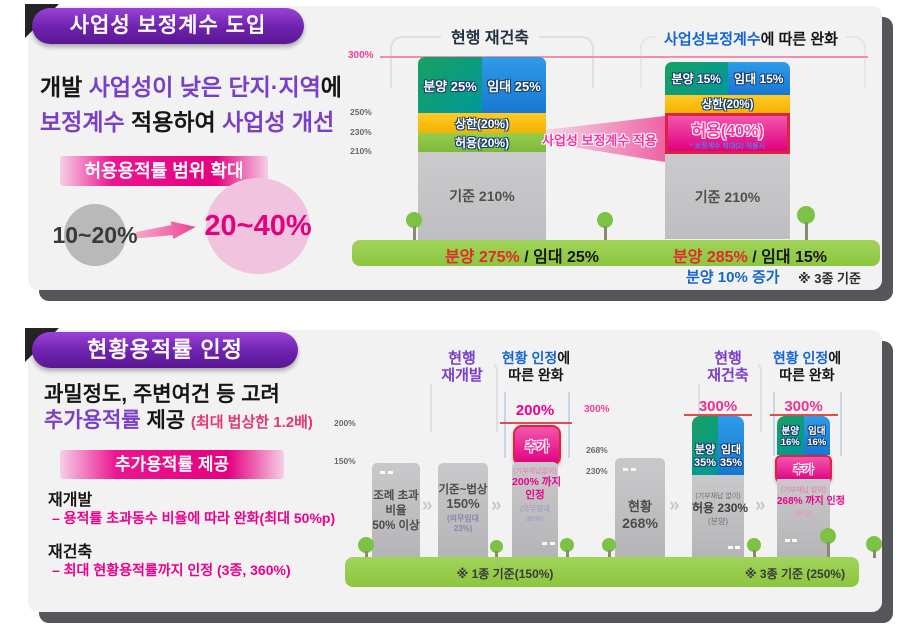 The width and height of the screenshot is (900, 624). I want to click on chart2-rent-label: 임대 15%, so click(759, 79).